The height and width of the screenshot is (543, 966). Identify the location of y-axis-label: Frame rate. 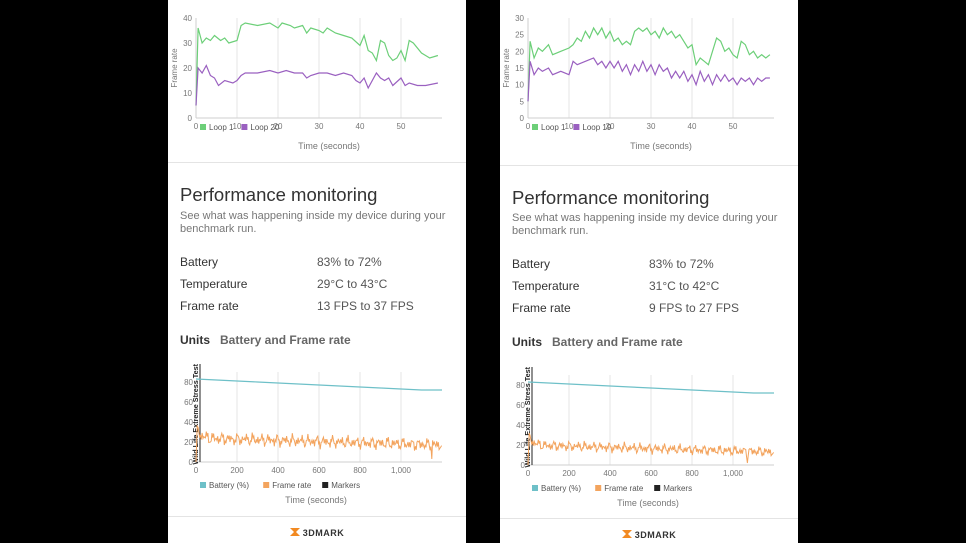
(506, 68).